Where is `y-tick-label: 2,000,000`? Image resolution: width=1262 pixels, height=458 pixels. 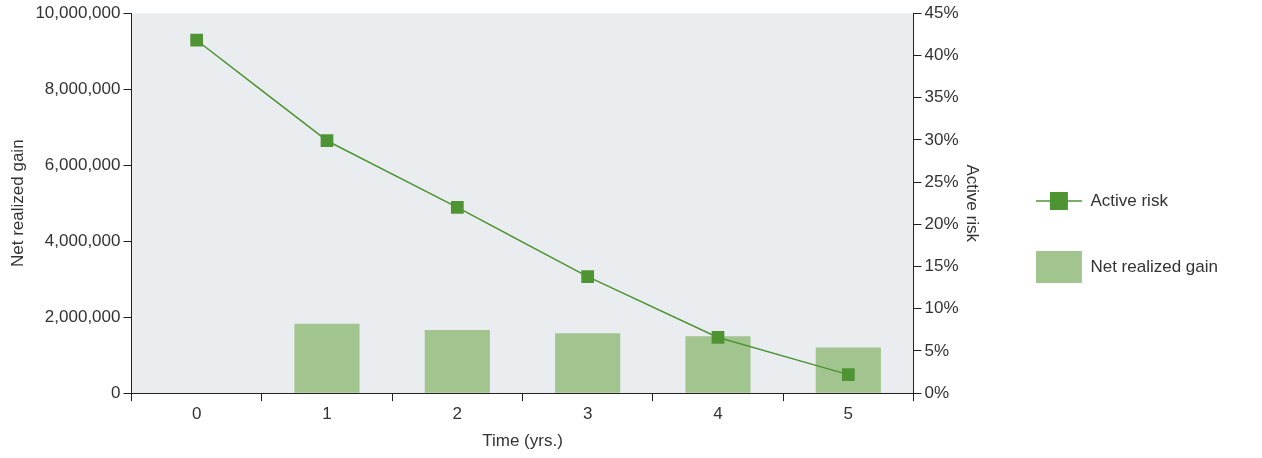 y-tick-label: 2,000,000 is located at coordinates (82, 316).